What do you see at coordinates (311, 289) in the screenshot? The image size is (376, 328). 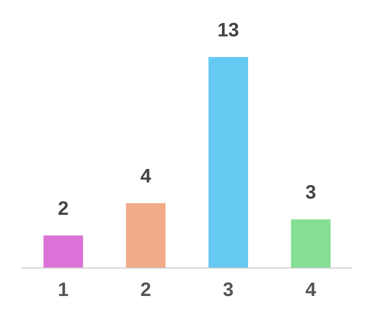 I see `x-tick-label: 4` at bounding box center [311, 289].